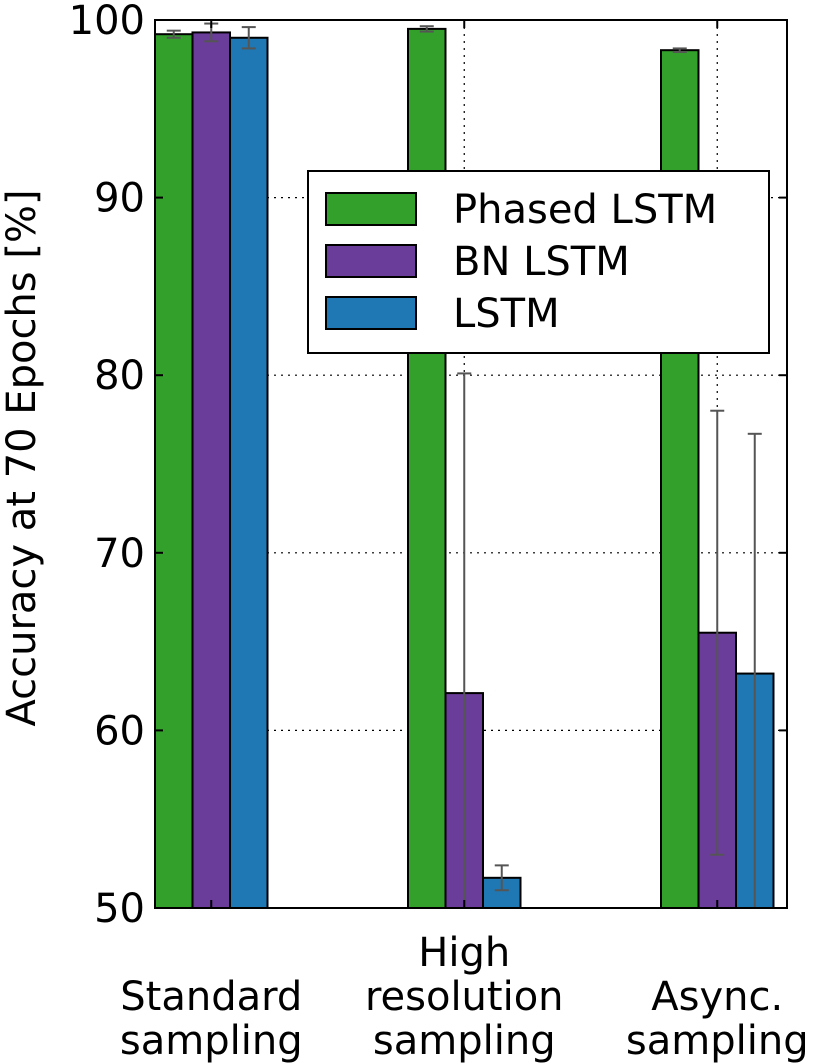 The height and width of the screenshot is (1064, 830). I want to click on y-axis-title: Accuracy at 70 Epochs [%], so click(22, 457).